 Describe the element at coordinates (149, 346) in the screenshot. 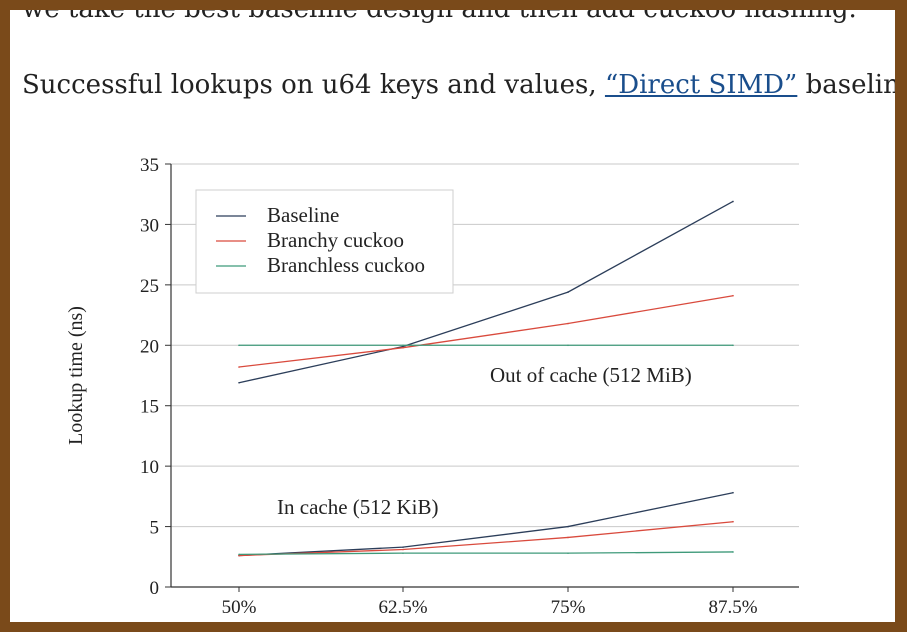

I see `y-tick-label: 20` at that location.